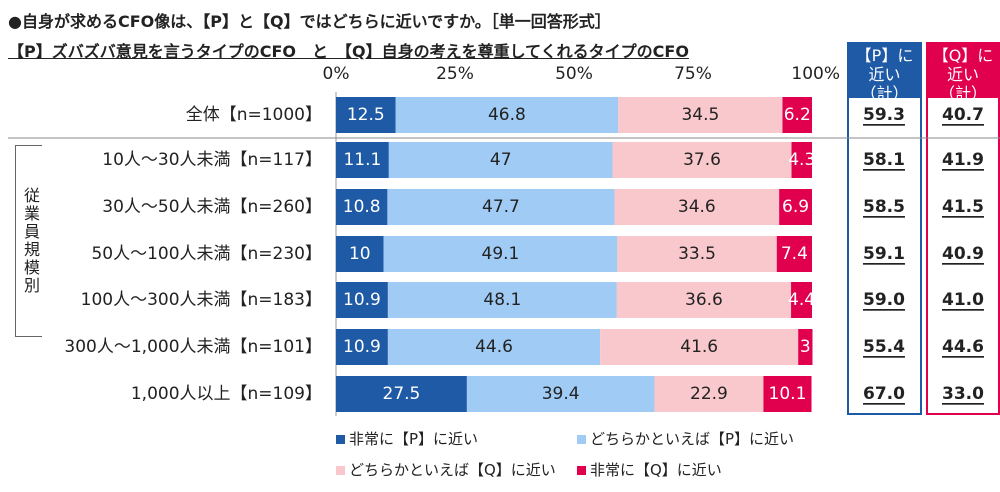  I want to click on bar-value-label: 34.5, so click(700, 115).